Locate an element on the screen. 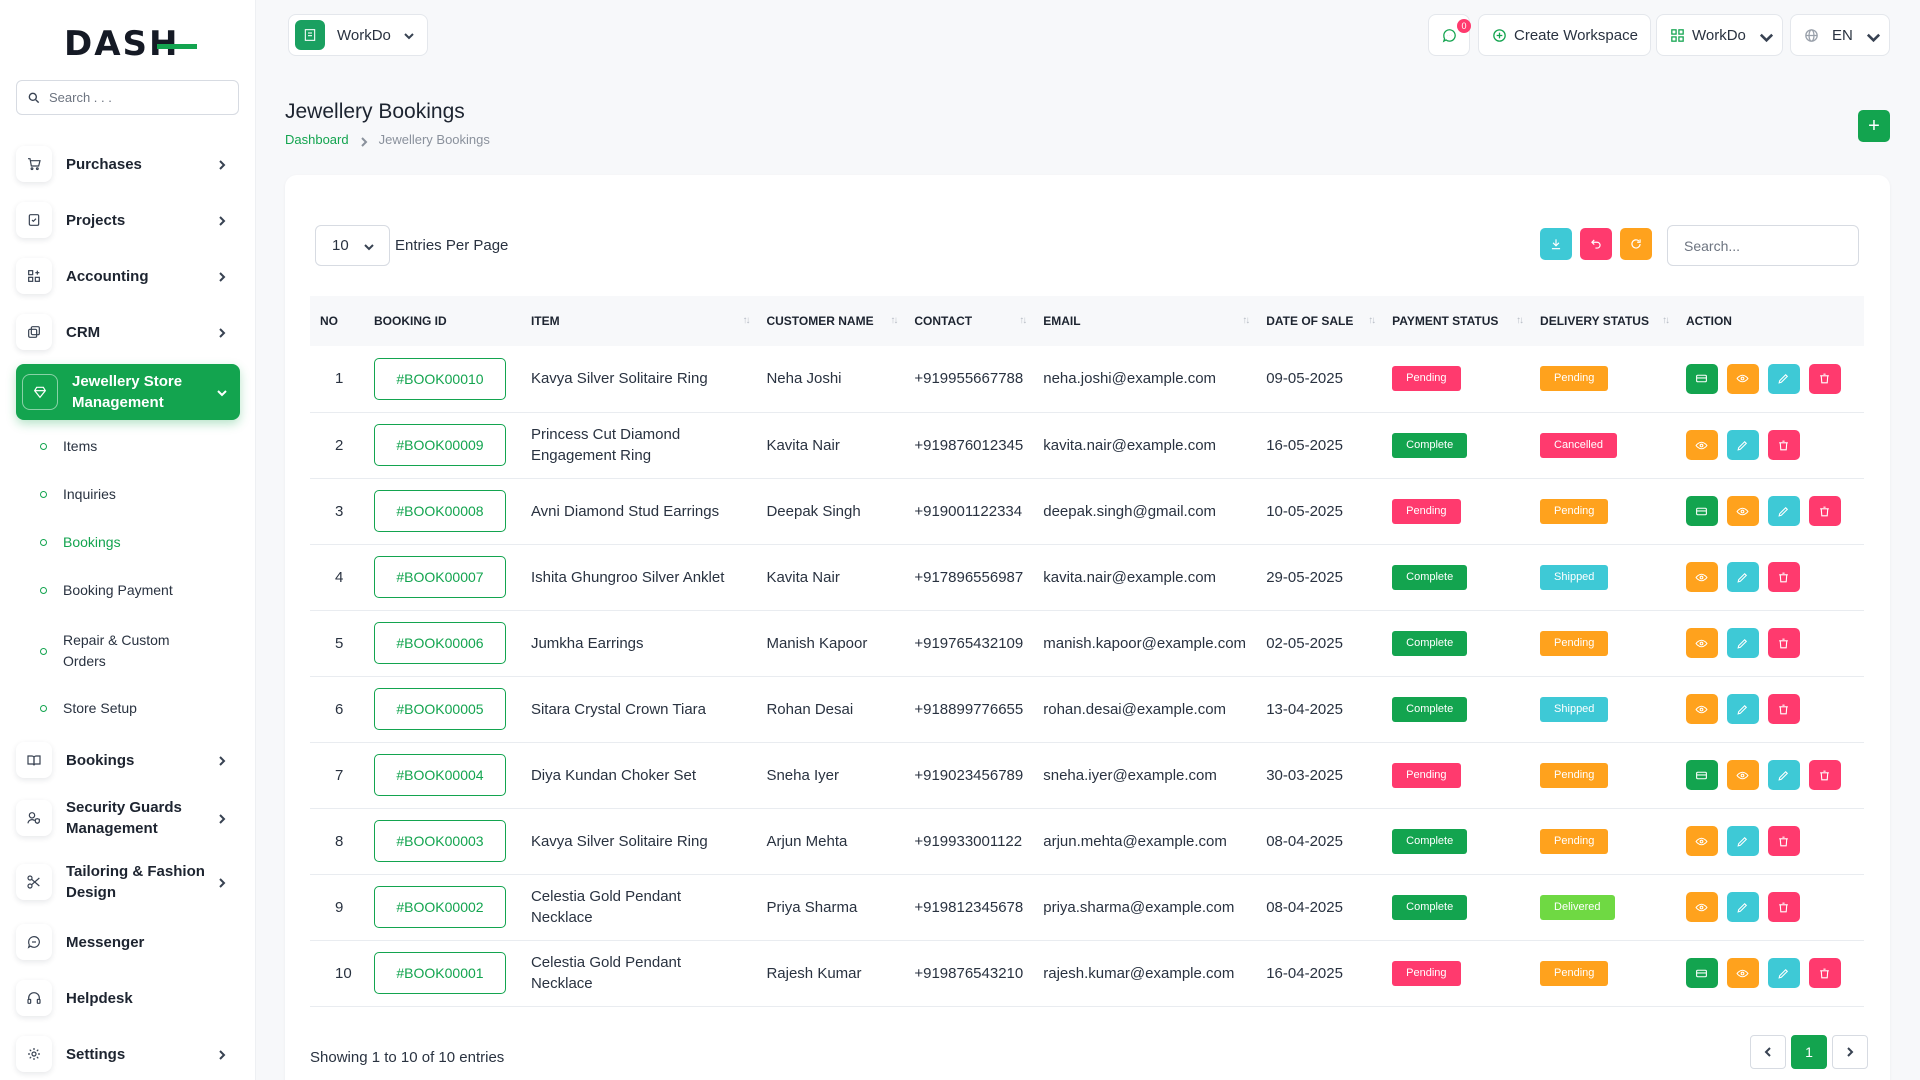 The height and width of the screenshot is (1080, 1920). column-header-date-of-sale: DATE OF SALE ↑↓ is located at coordinates (1319, 321).